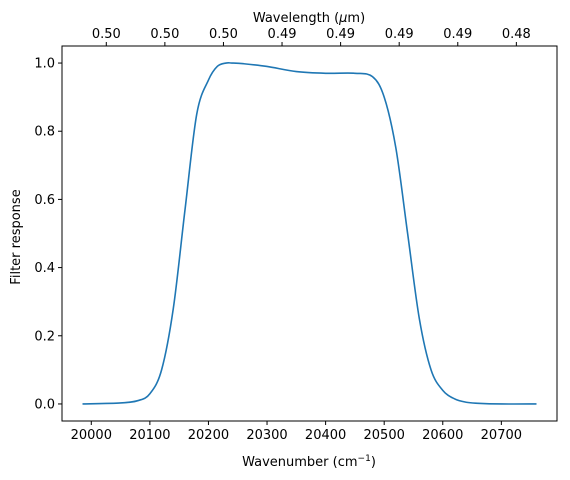 Image resolution: width=570 pixels, height=480 pixels. Describe the element at coordinates (364, 459) in the screenshot. I see `x-axis-label-exponent: −1` at that location.